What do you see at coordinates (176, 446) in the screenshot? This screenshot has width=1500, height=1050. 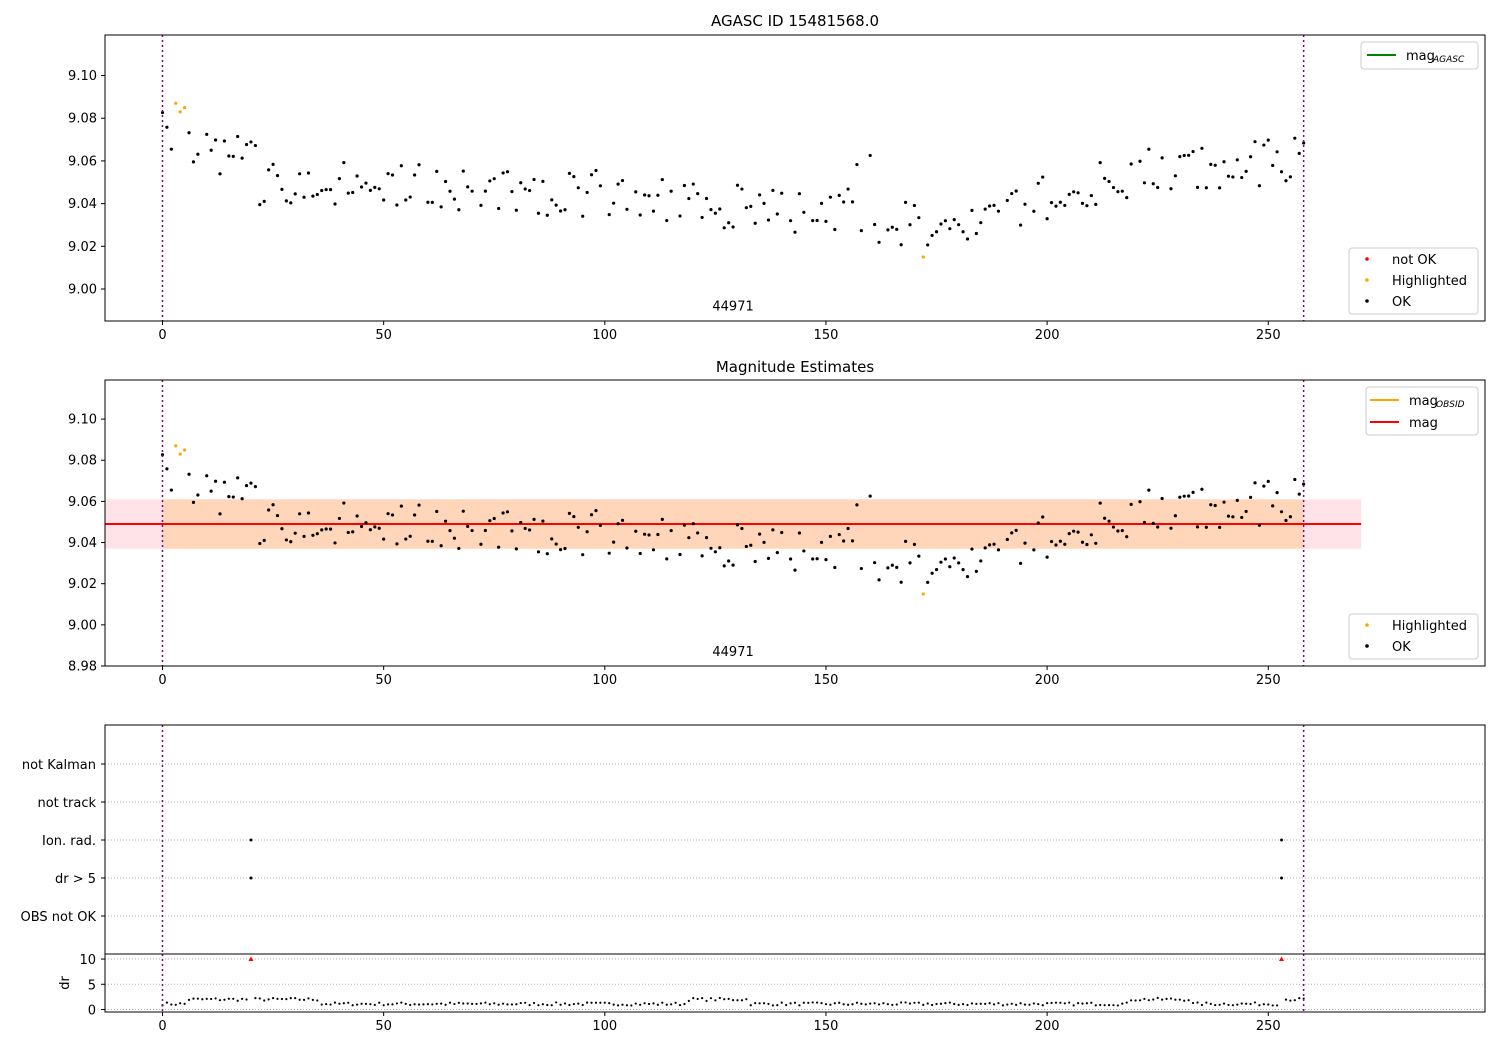 I see `panel-2-highlighted-point` at bounding box center [176, 446].